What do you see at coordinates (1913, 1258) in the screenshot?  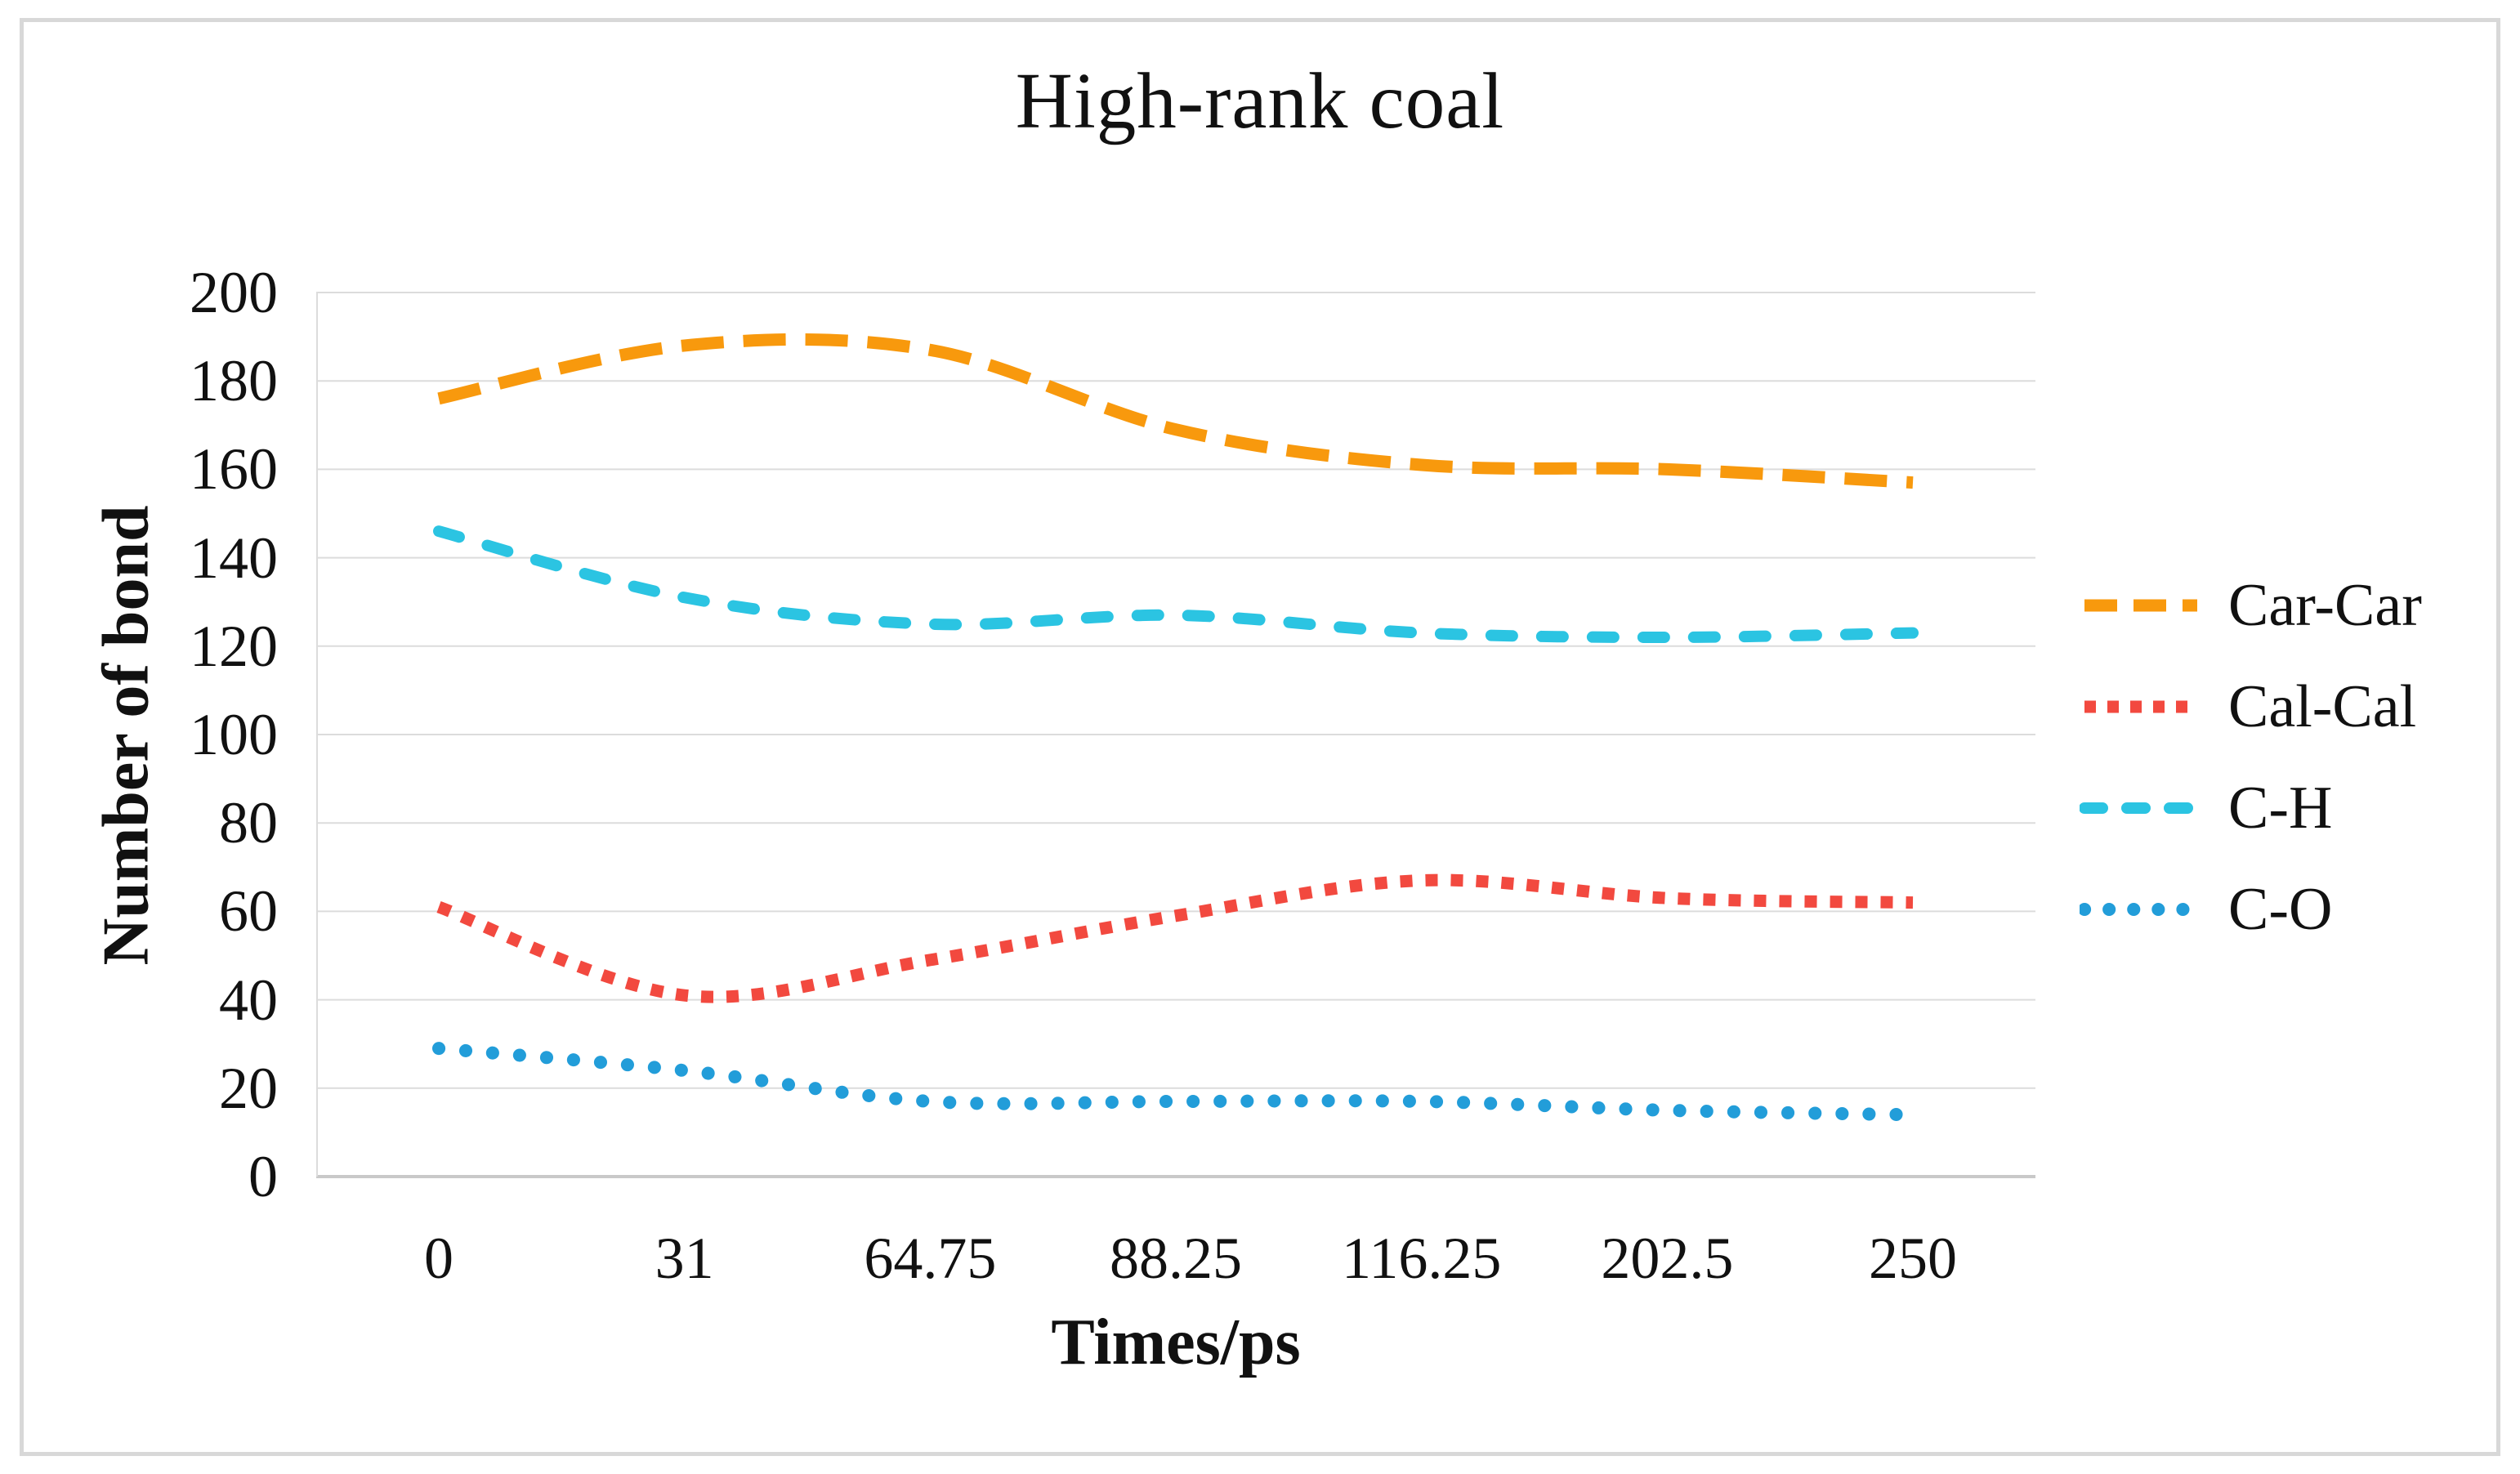 I see `x-tick-label: 250` at bounding box center [1913, 1258].